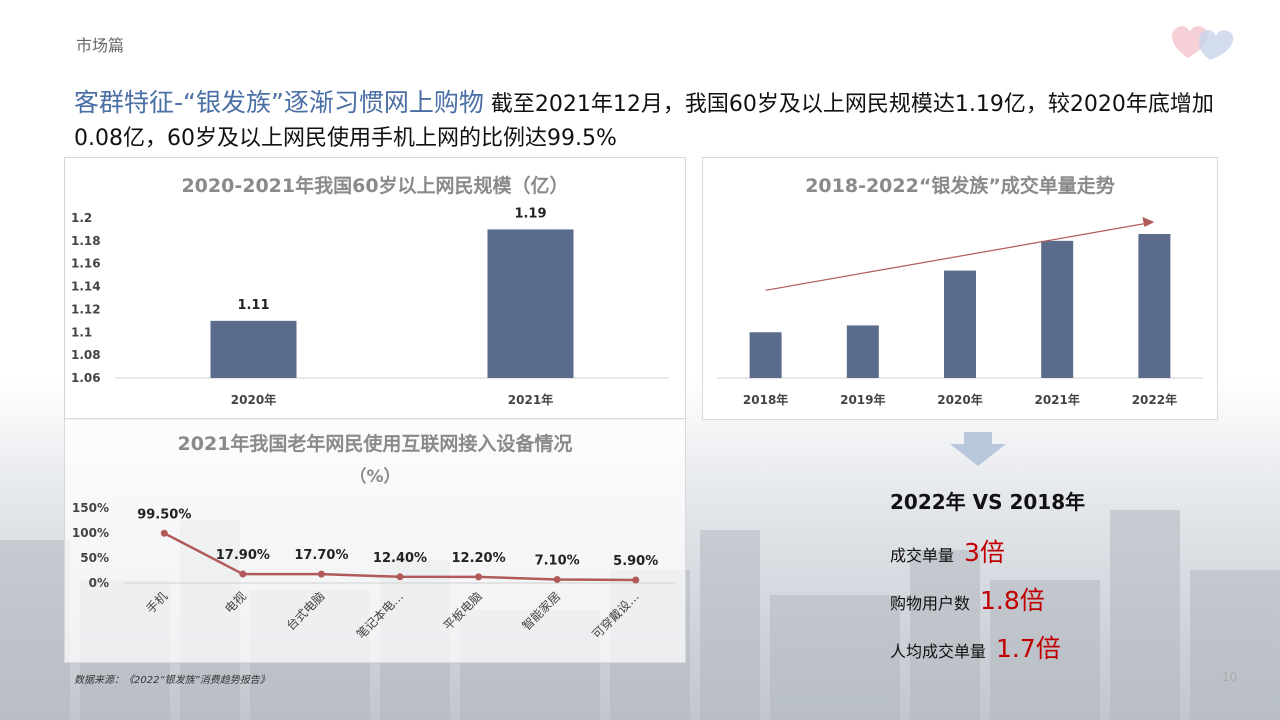 The width and height of the screenshot is (1280, 720). I want to click on y-tick-label: 1.08, so click(86, 355).